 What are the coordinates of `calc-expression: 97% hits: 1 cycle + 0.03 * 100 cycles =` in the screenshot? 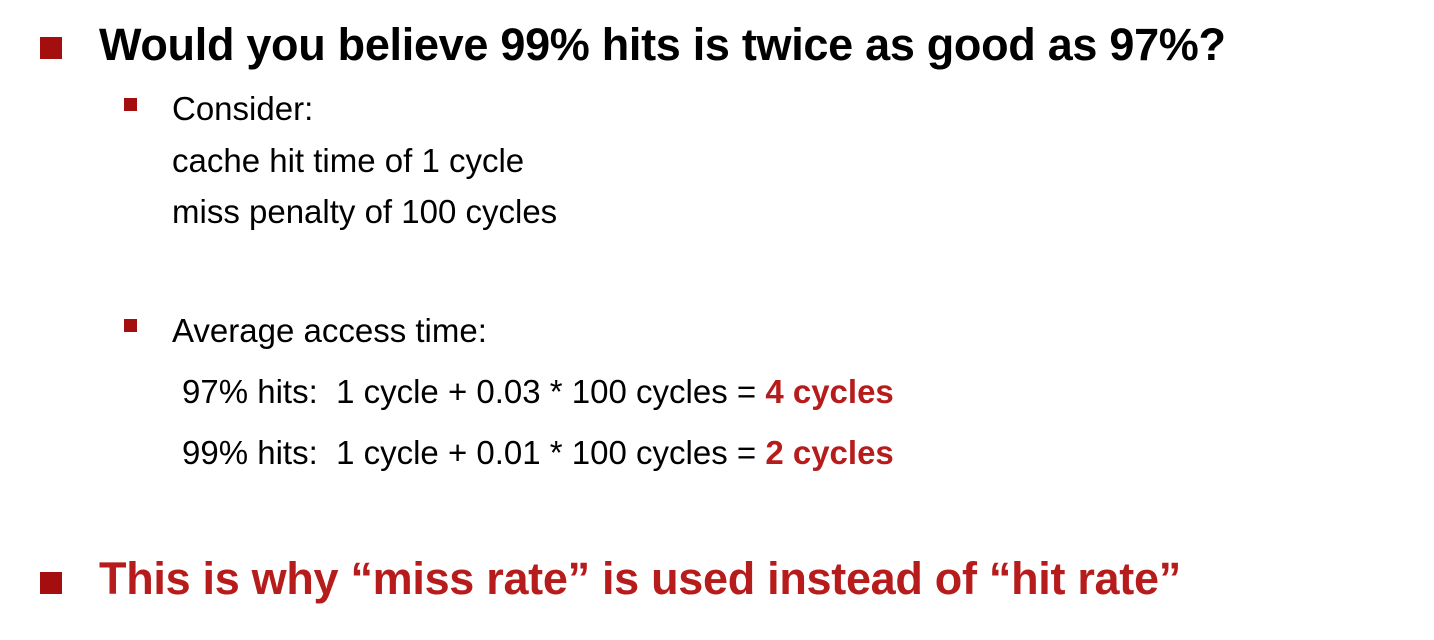 It's located at (474, 391).